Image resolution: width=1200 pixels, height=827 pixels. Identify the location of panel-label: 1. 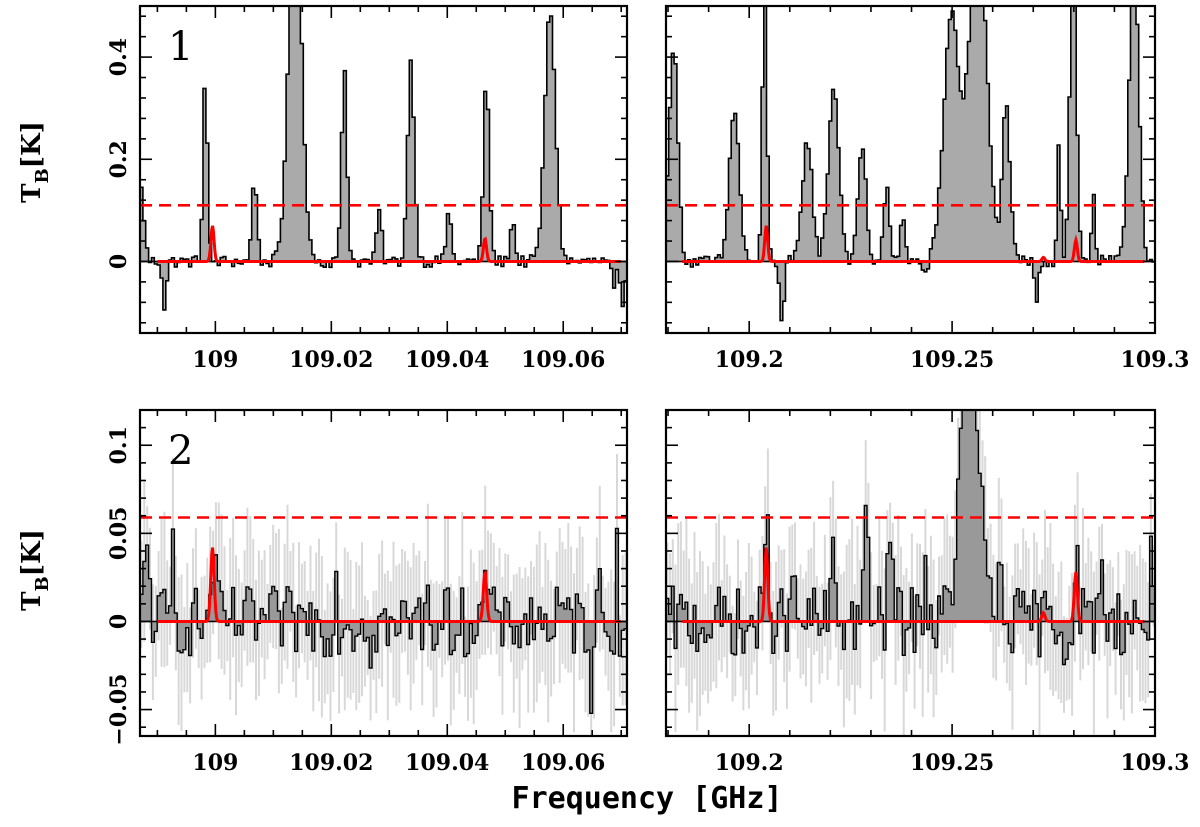
(180, 47).